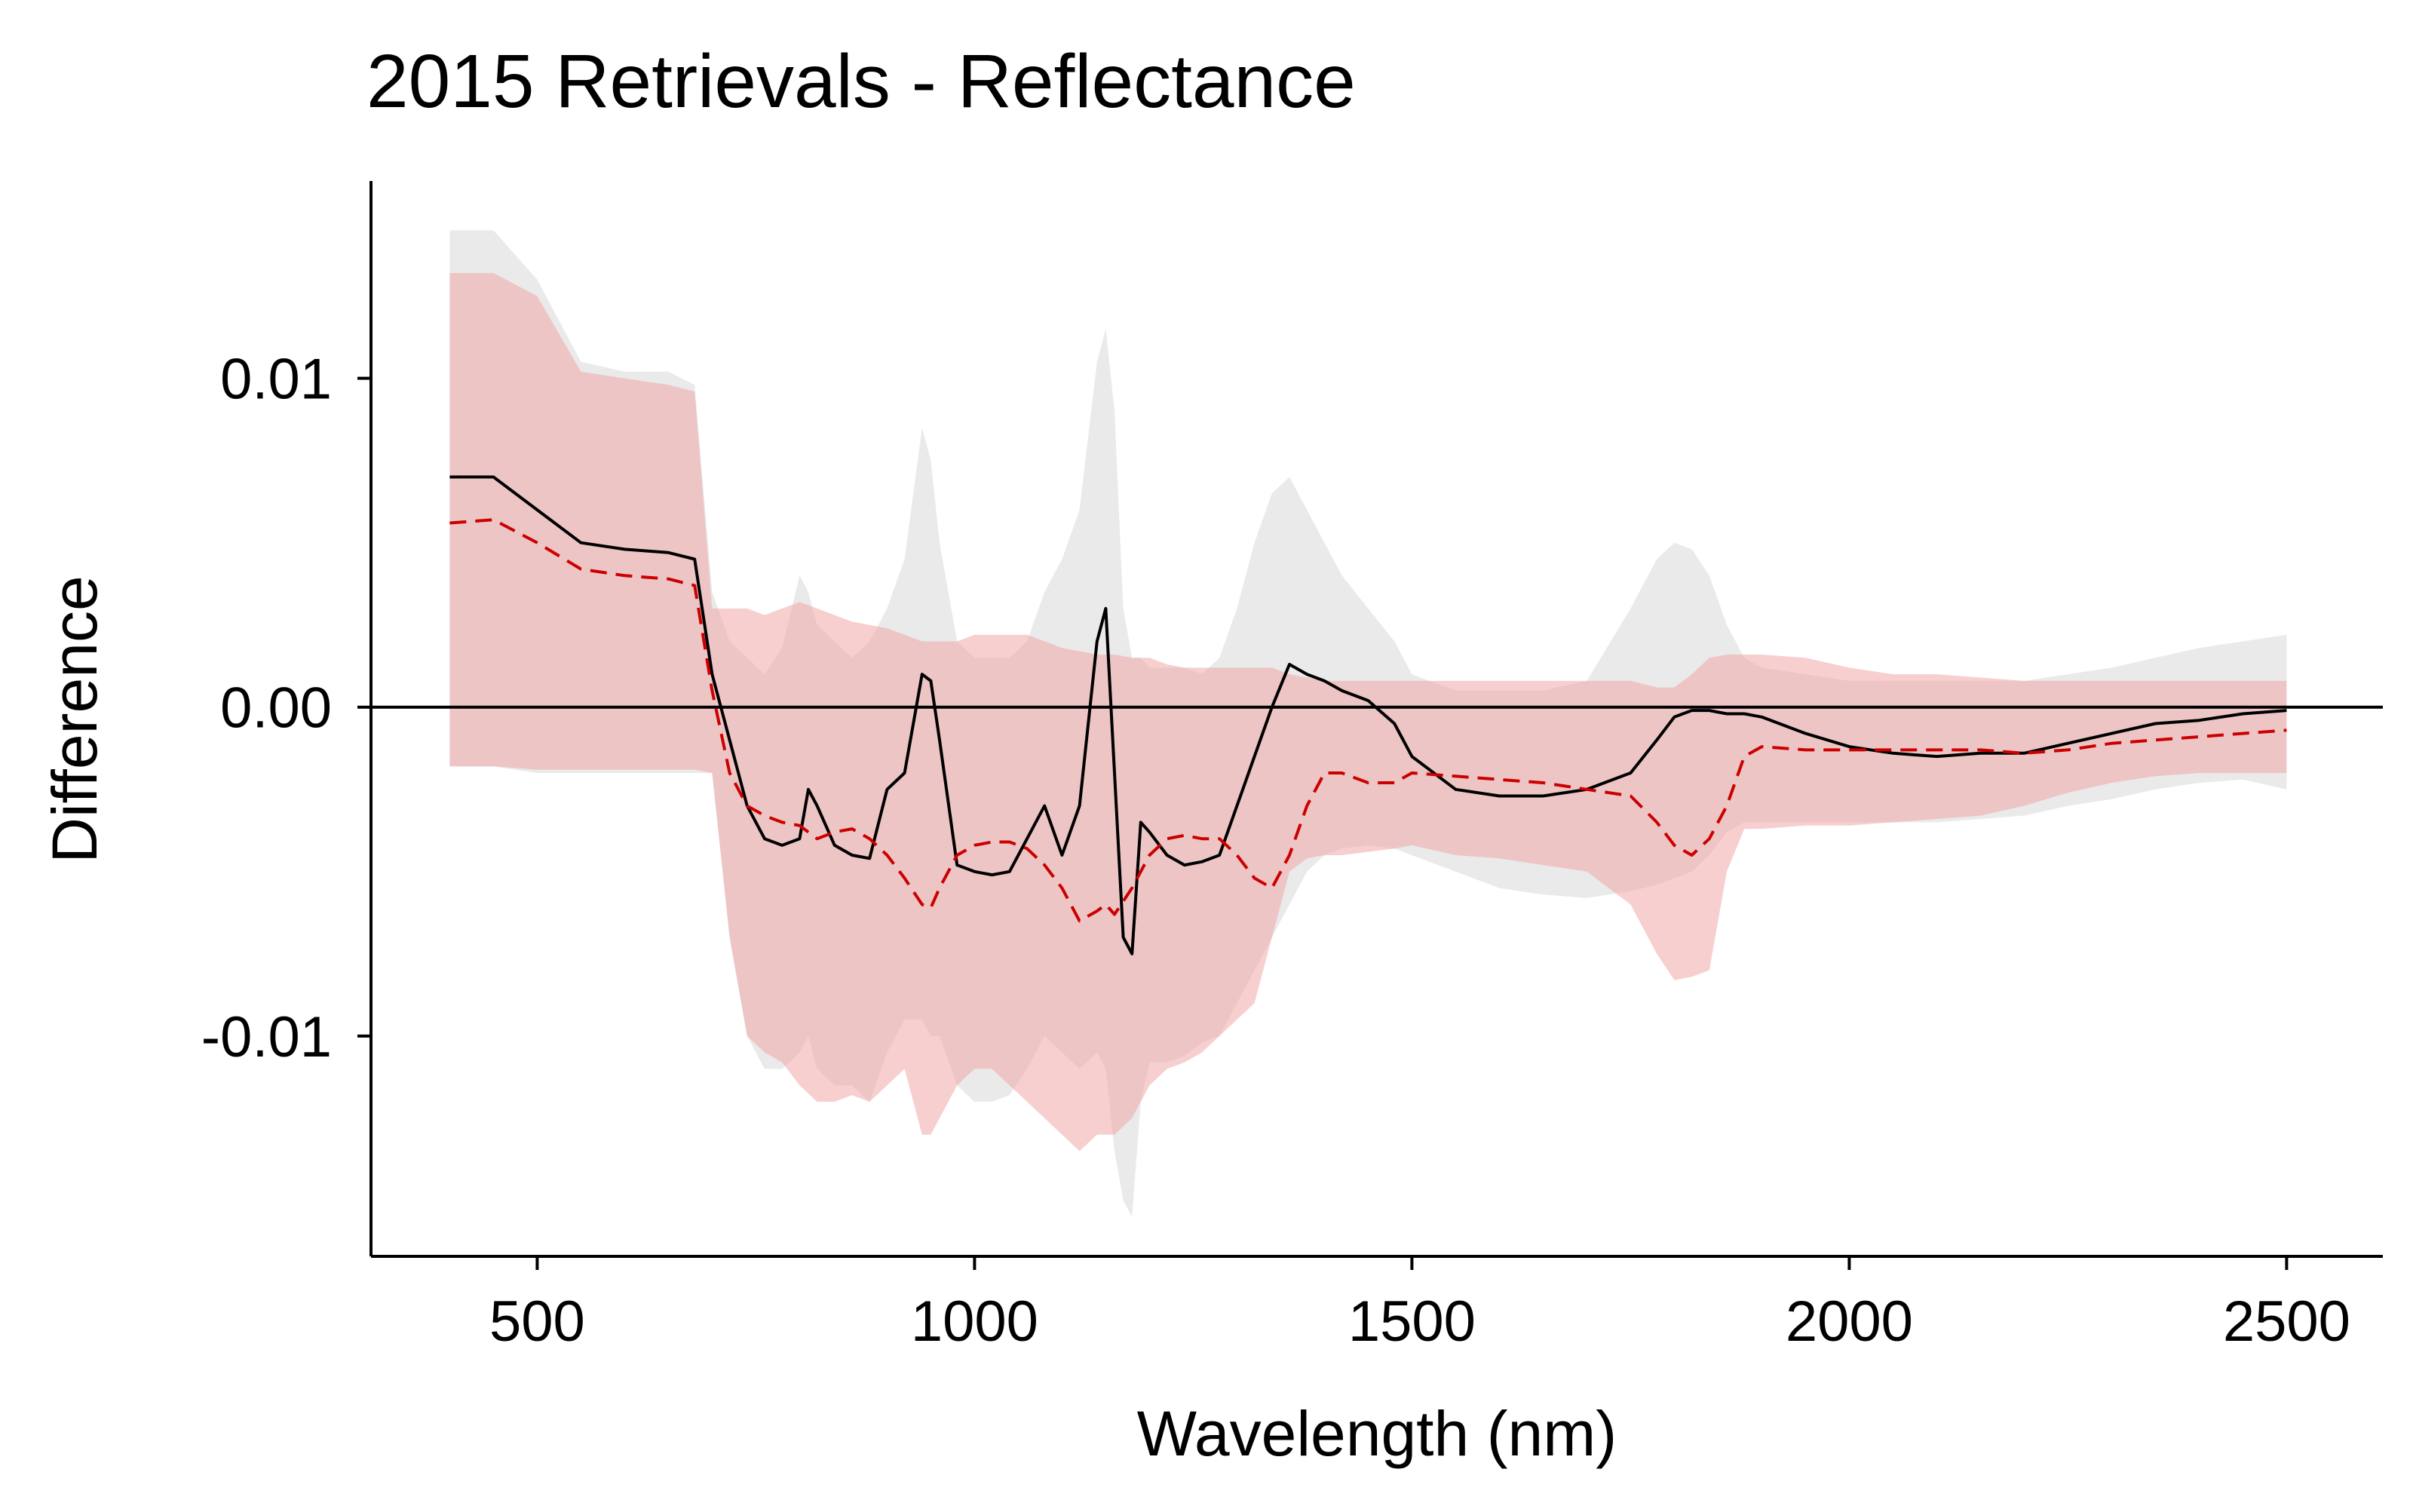 The image size is (2413, 1512). I want to click on x-axis-title: Wavelength (nm), so click(1377, 1433).